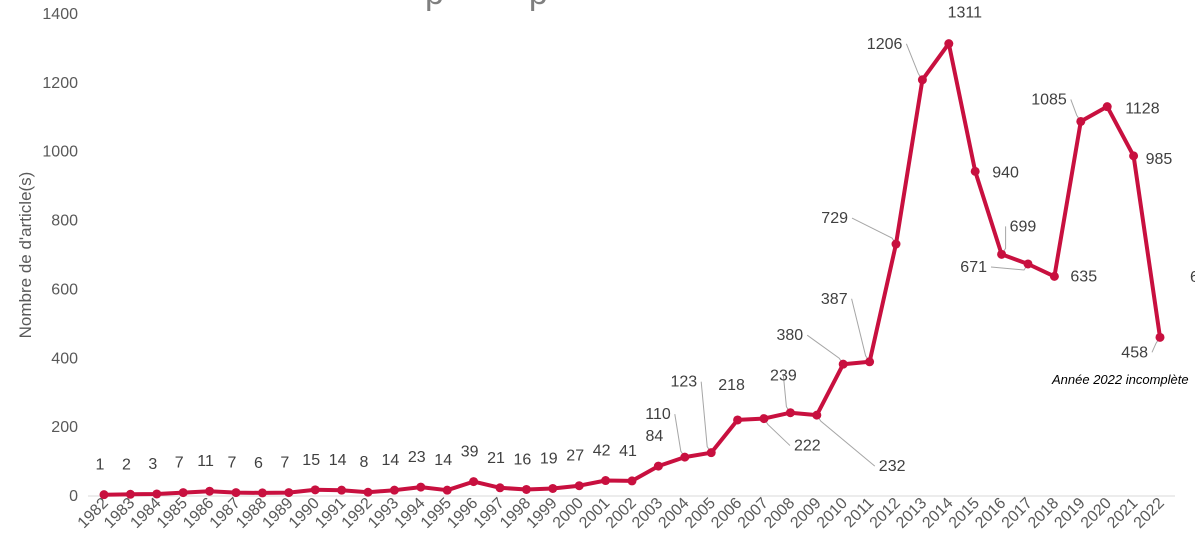 This screenshot has width=1195, height=551. What do you see at coordinates (60, 14) in the screenshot?
I see `y-tick-label: 1400` at bounding box center [60, 14].